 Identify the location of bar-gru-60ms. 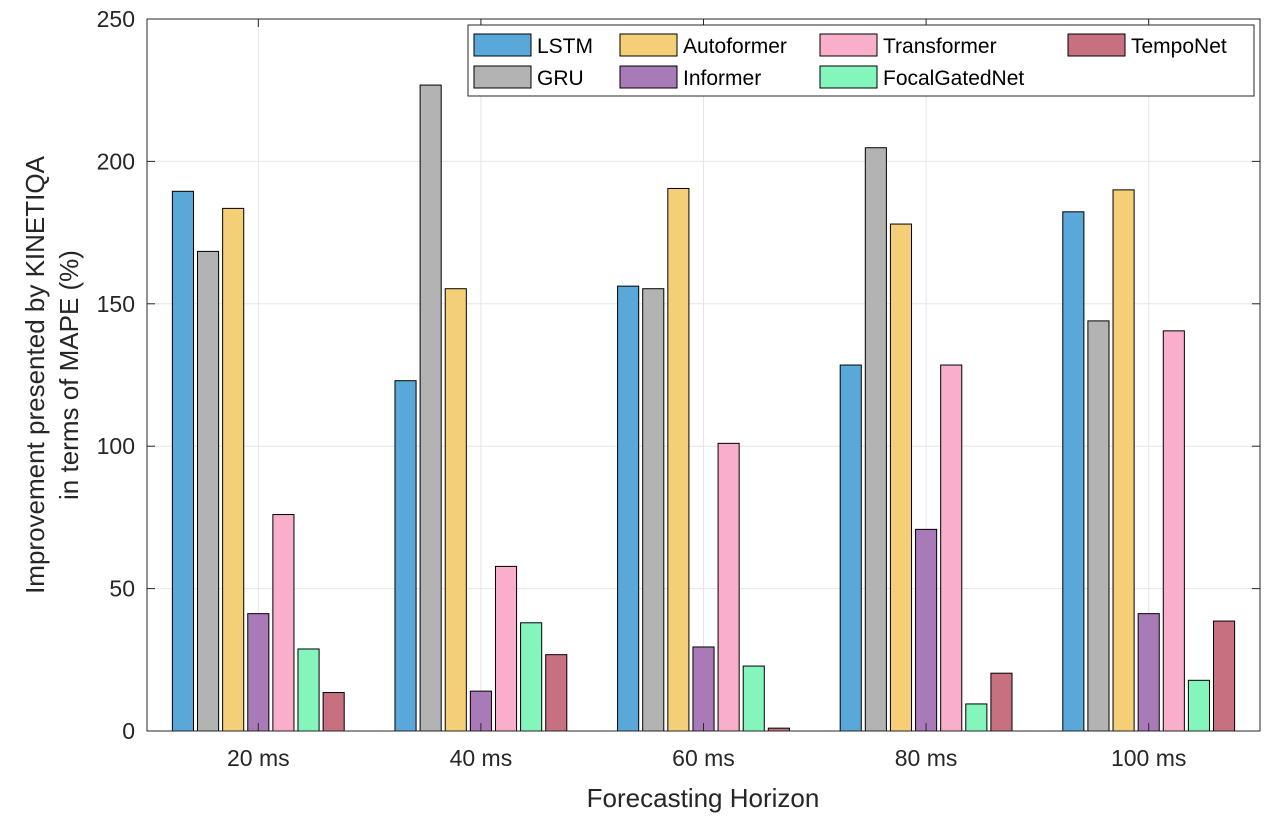
(653, 510).